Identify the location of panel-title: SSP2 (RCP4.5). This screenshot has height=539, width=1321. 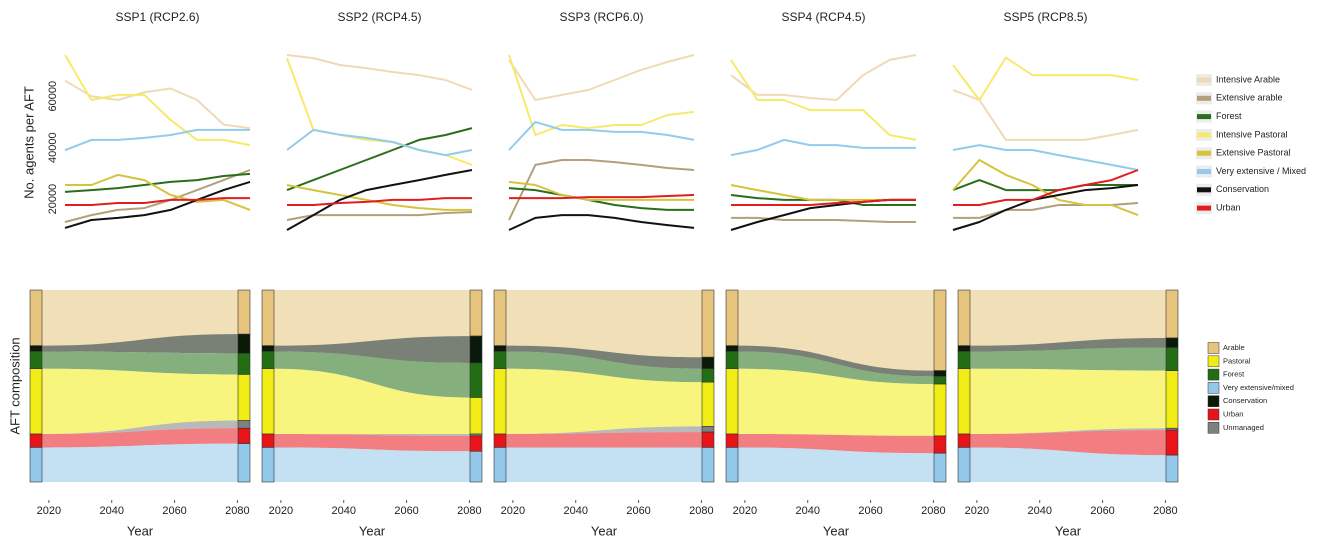
(379, 17).